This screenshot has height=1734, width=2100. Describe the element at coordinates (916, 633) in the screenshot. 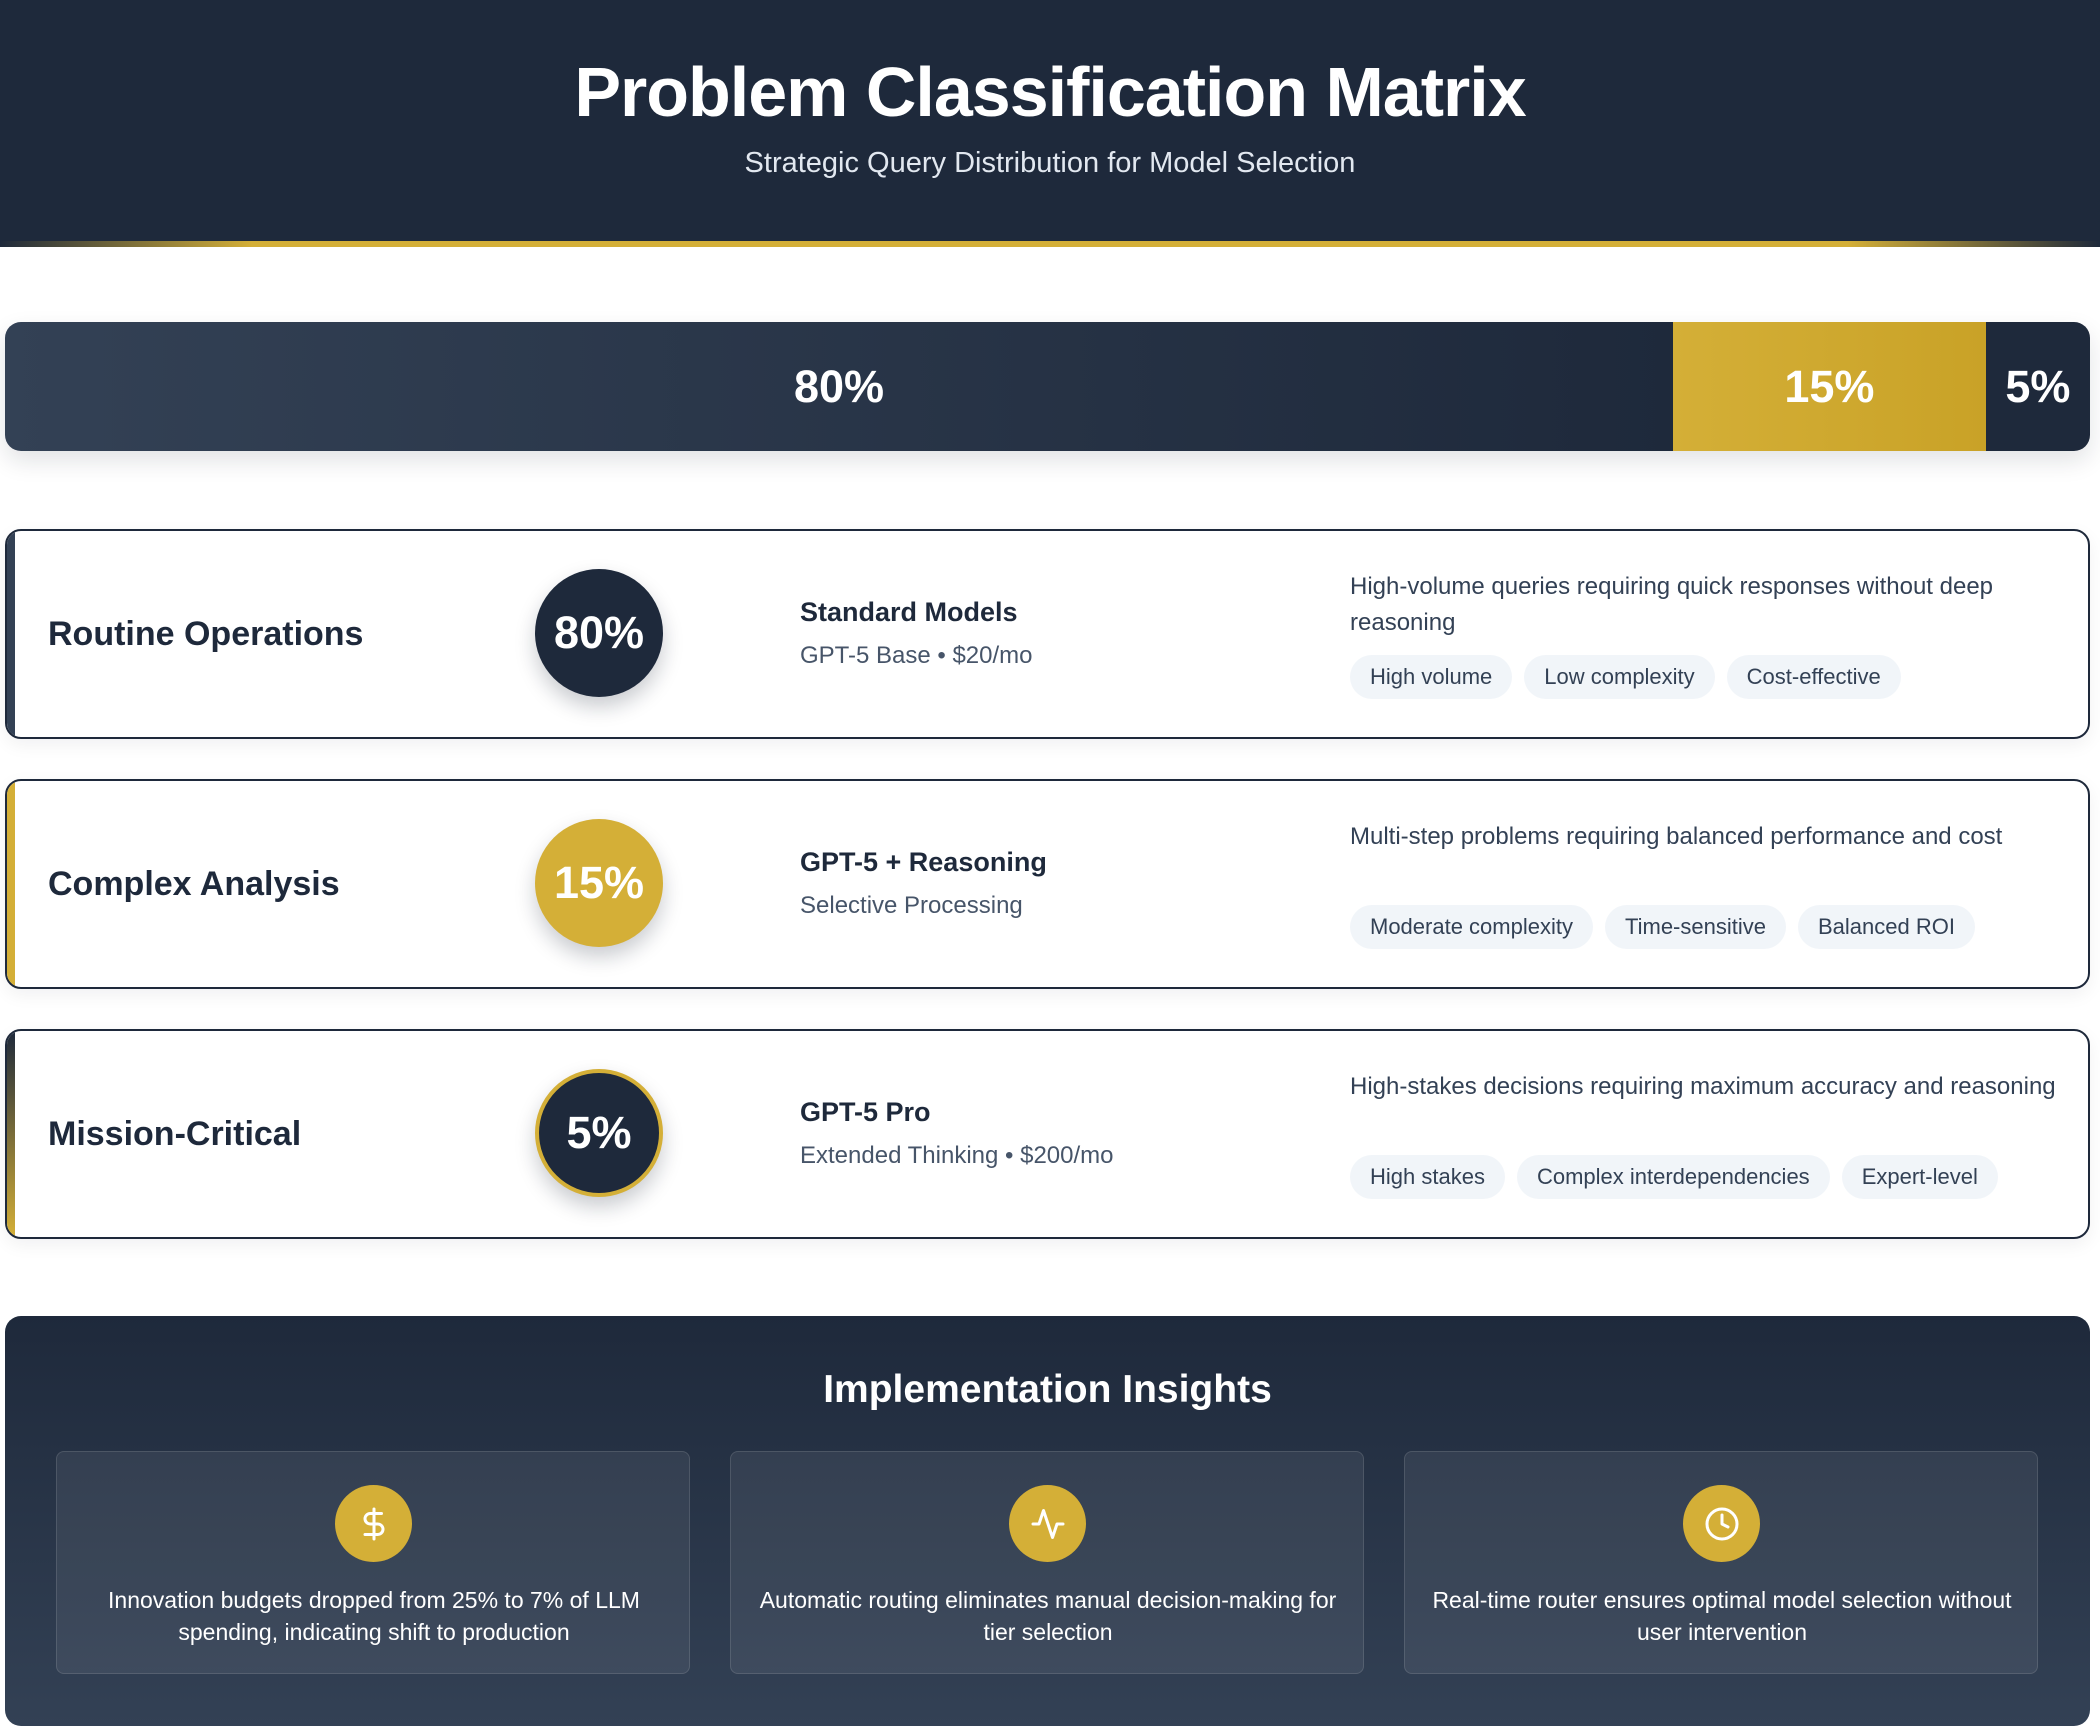

I see `model-info: Standard Models GPT-5 Base • $20/mo` at that location.